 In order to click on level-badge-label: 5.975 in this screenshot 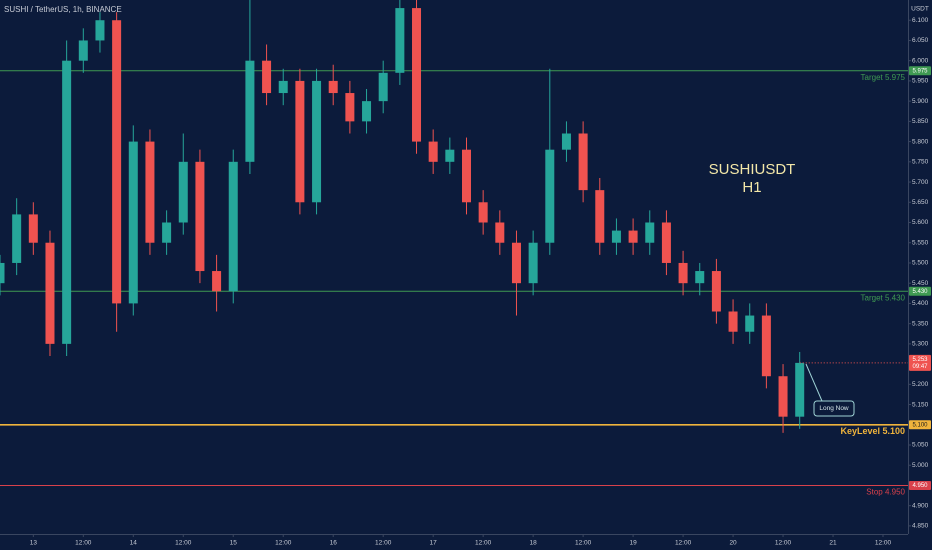, I will do `click(920, 71)`.